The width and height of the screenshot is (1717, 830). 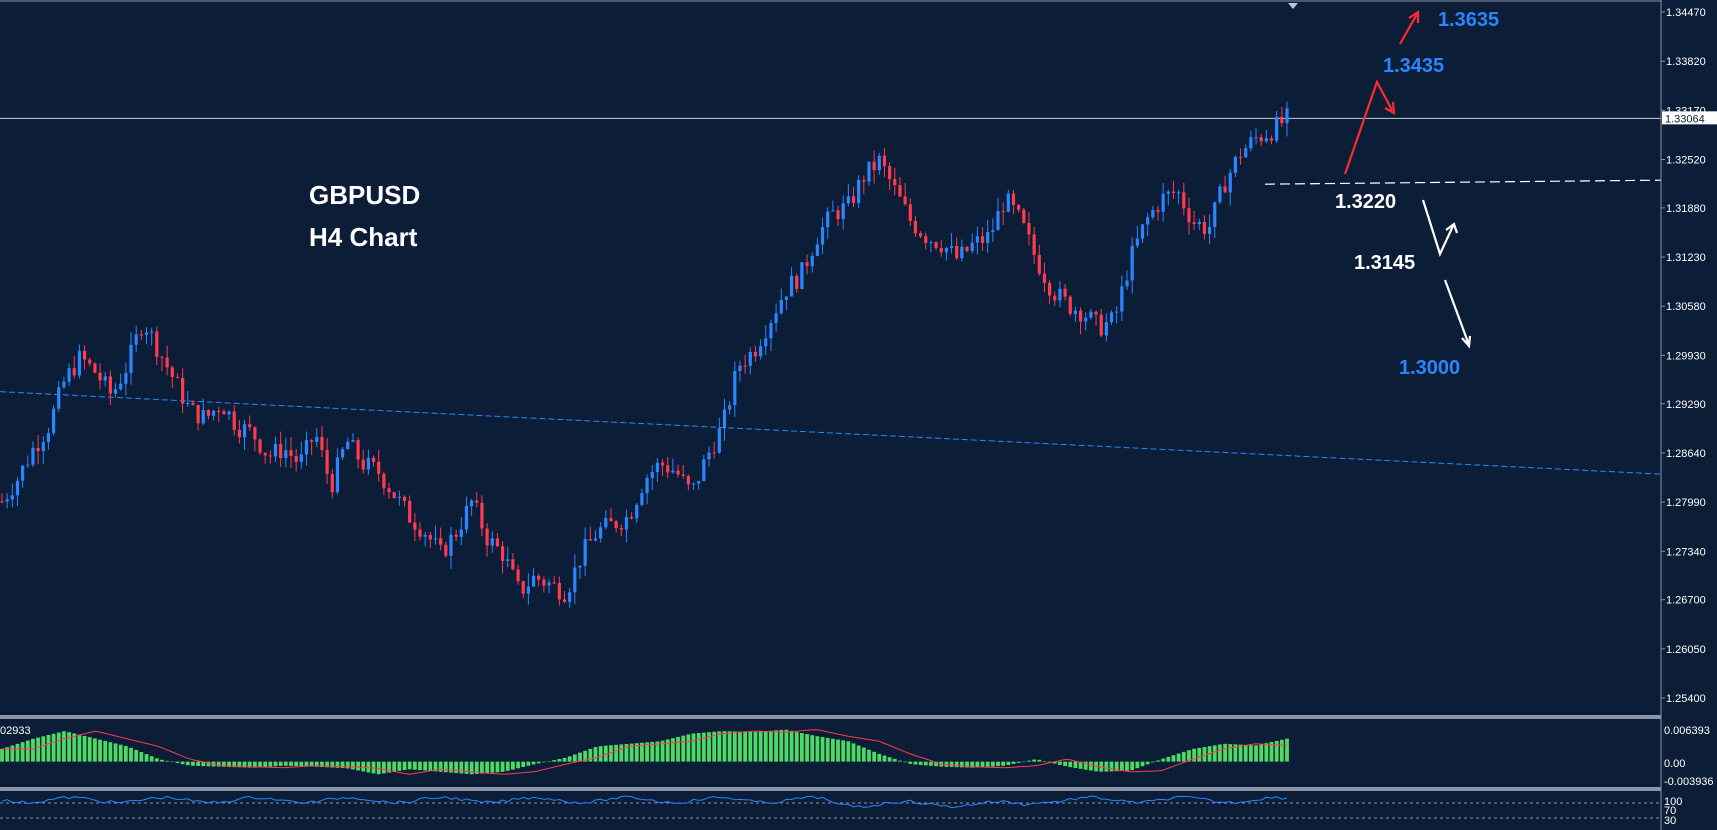 What do you see at coordinates (1293, 6) in the screenshot?
I see `shift-marker-icon` at bounding box center [1293, 6].